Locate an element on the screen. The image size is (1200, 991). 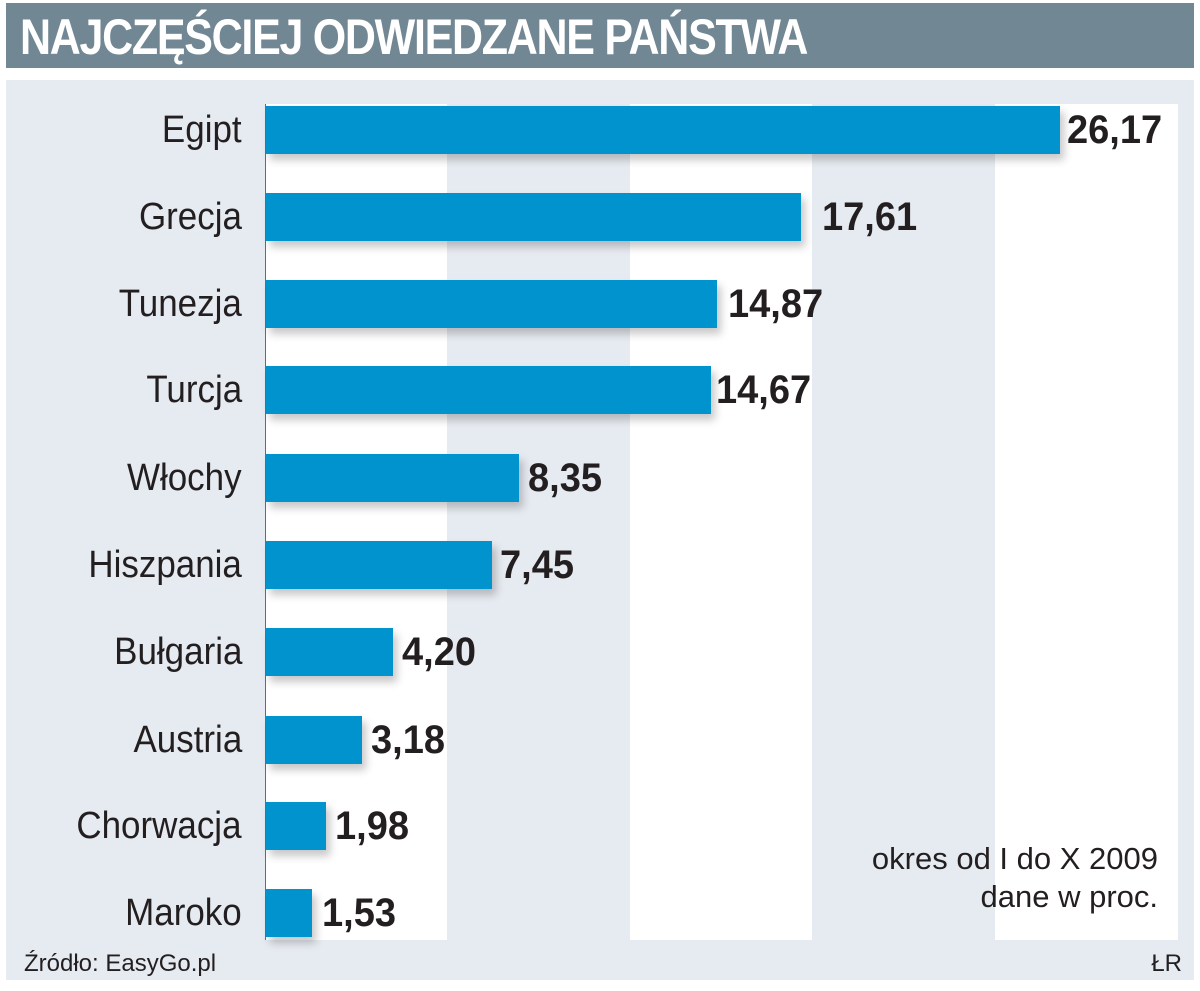
bar-row: Włochy 8,35 is located at coordinates (600, 478).